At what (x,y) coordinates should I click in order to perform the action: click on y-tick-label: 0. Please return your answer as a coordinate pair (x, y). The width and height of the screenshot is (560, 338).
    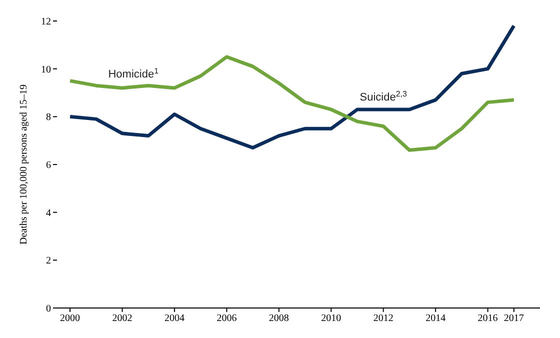
    Looking at the image, I should click on (48, 309).